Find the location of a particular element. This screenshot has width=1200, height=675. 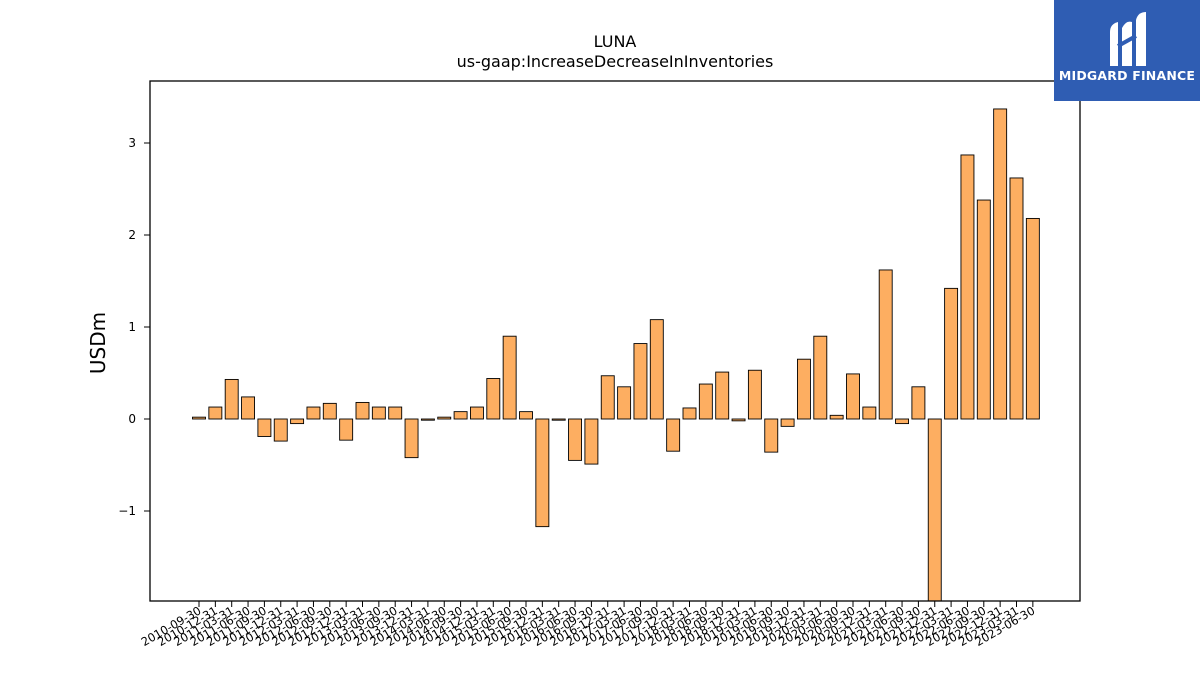

y-tick-label: 0 is located at coordinates (132, 419).